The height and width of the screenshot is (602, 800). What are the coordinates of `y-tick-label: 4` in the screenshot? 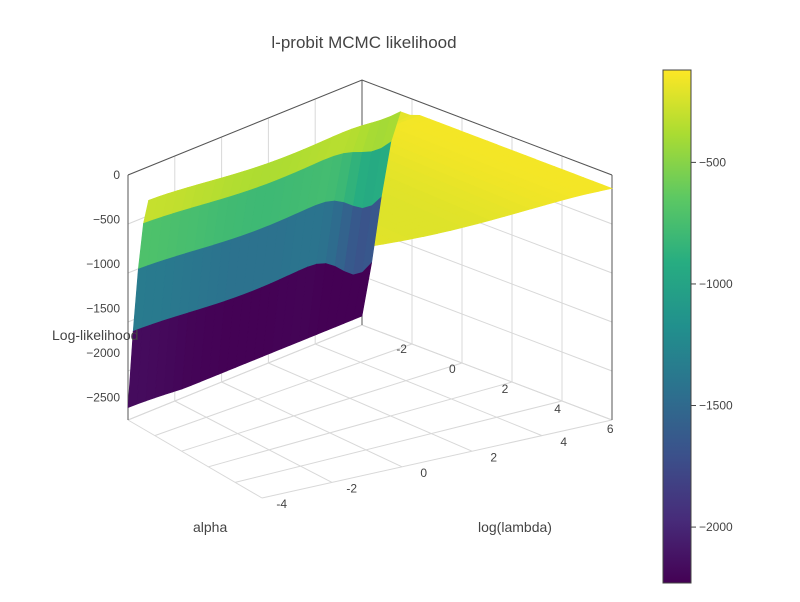 It's located at (557, 409).